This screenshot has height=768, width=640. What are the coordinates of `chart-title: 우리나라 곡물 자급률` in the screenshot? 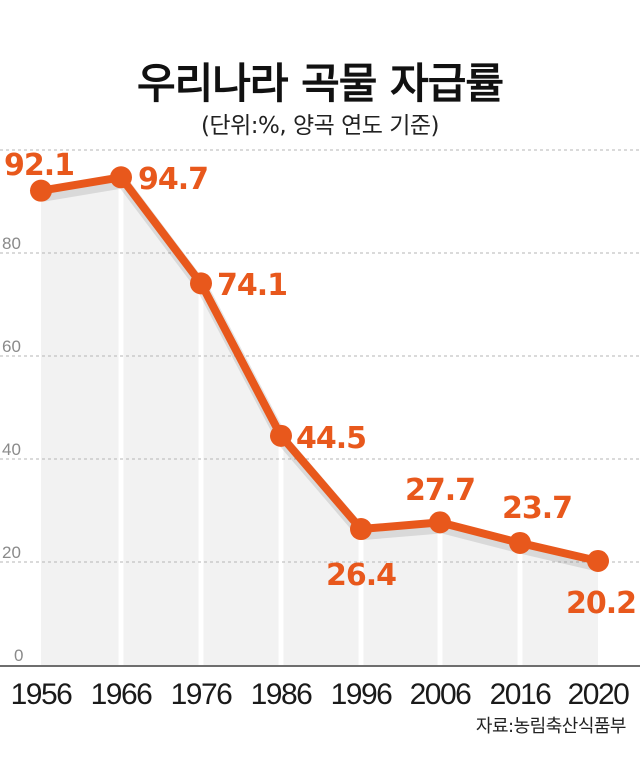 It's located at (320, 83).